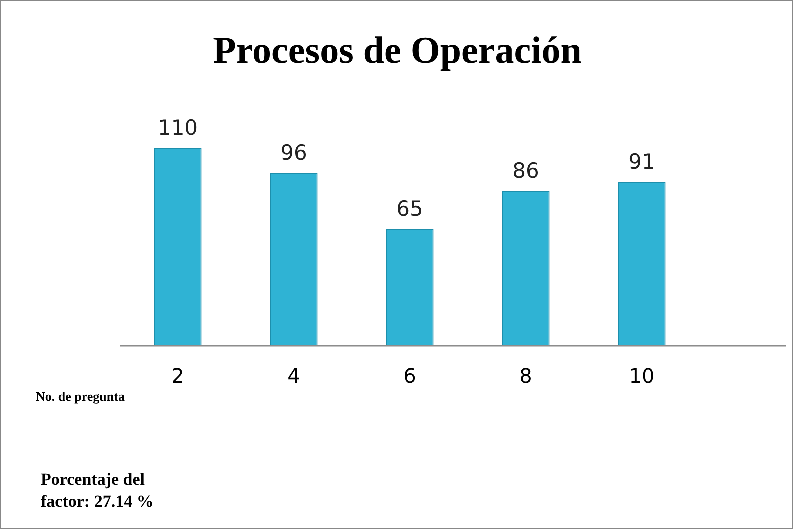  I want to click on data-label: 110, so click(178, 128).